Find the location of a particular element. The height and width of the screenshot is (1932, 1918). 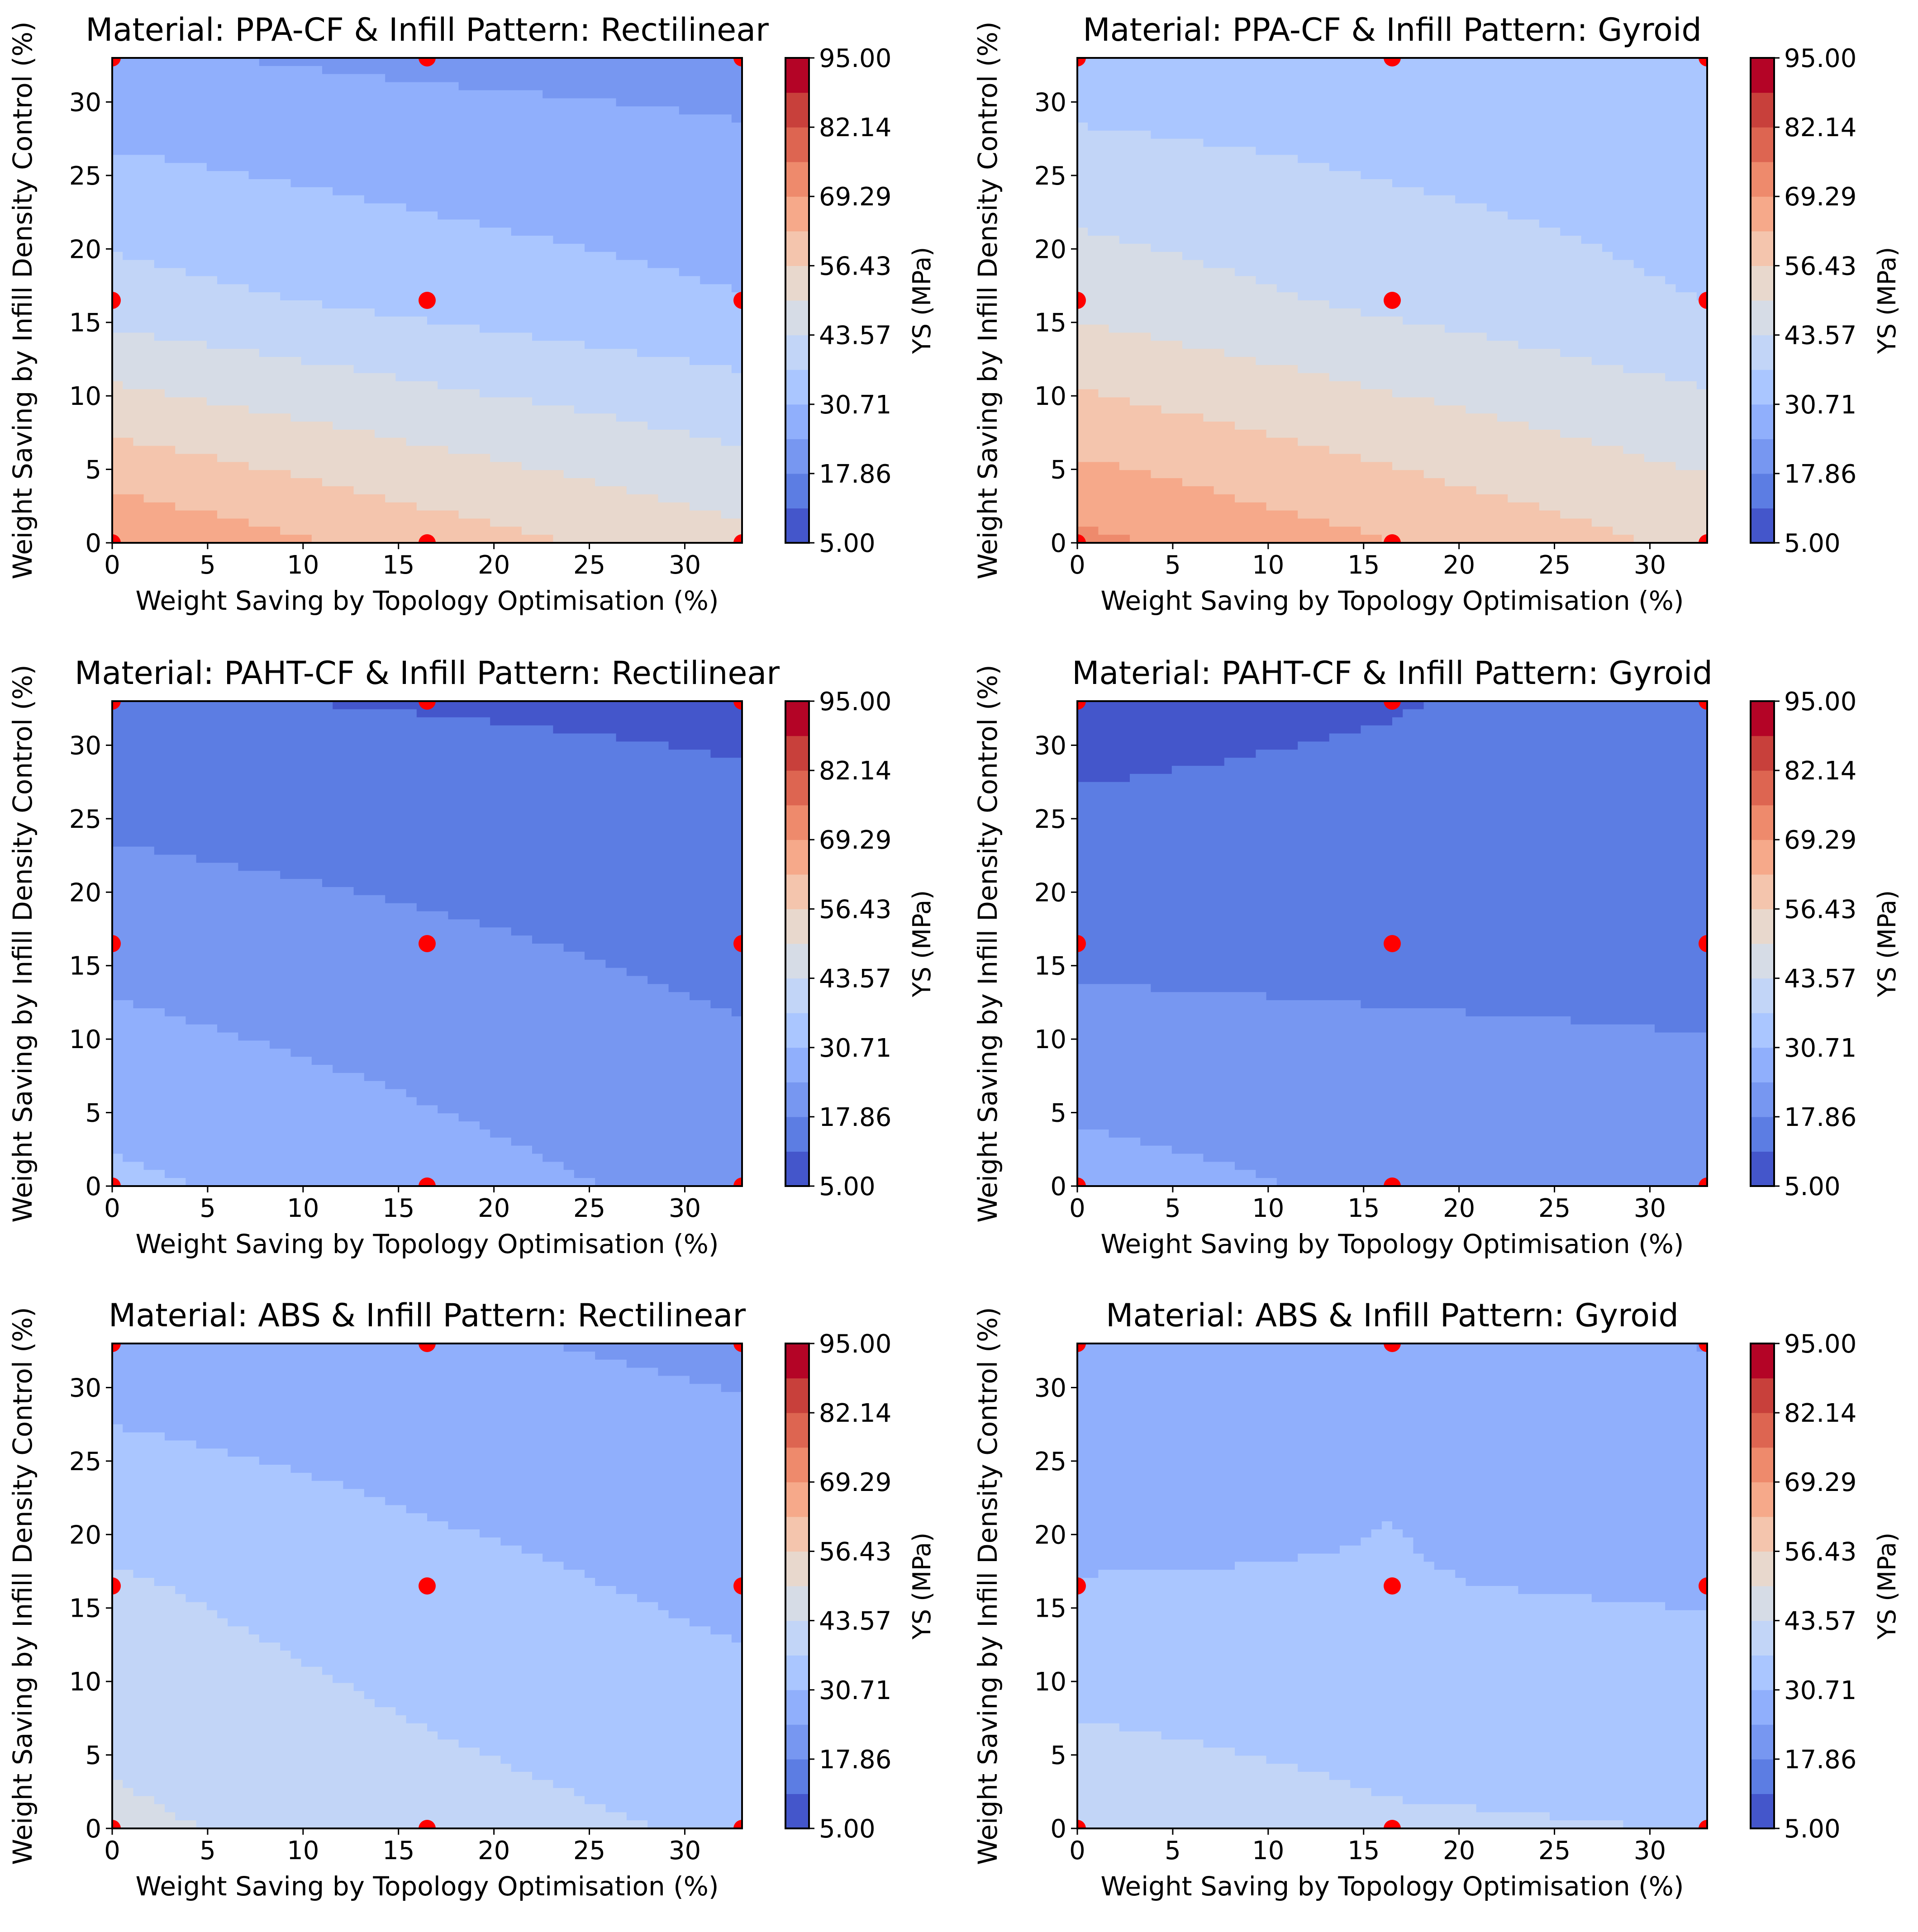

colorbar-tick-label: 30.71 is located at coordinates (855, 1048).